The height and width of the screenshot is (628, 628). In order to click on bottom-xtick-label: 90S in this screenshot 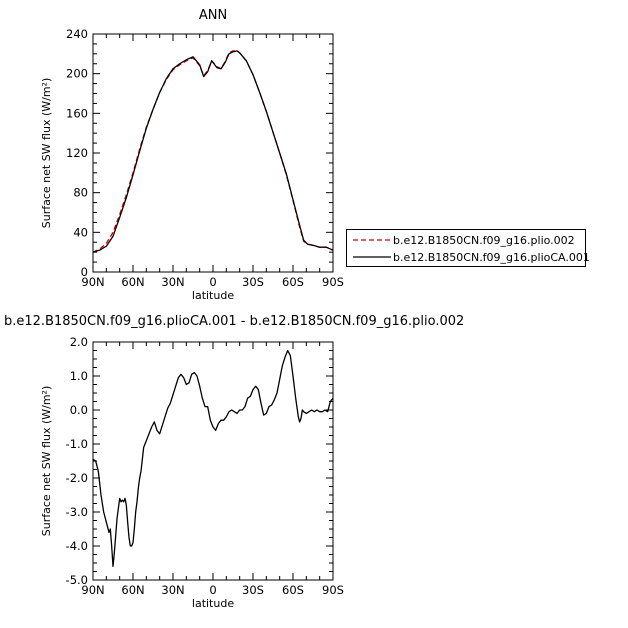, I will do `click(333, 590)`.